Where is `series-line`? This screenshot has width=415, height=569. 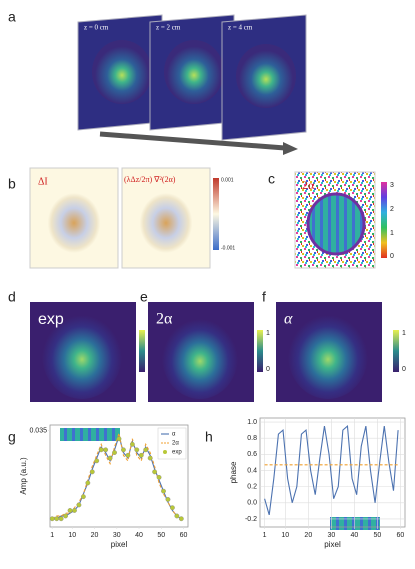 series-line is located at coordinates (331, 470).